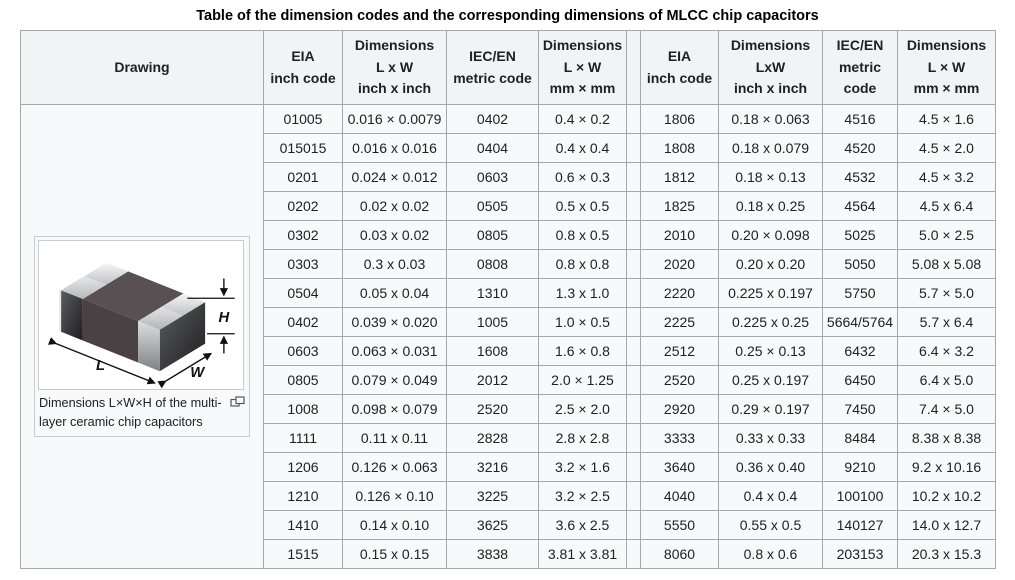 The image size is (1015, 580). Describe the element at coordinates (946, 293) in the screenshot. I see `dimensions-mm: 5.7 × 5.0` at that location.